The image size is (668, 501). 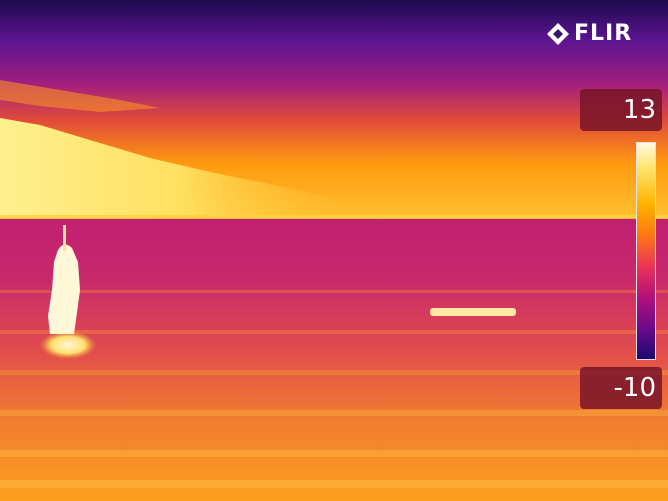 I want to click on flir-diamond-icon, so click(x=558, y=34).